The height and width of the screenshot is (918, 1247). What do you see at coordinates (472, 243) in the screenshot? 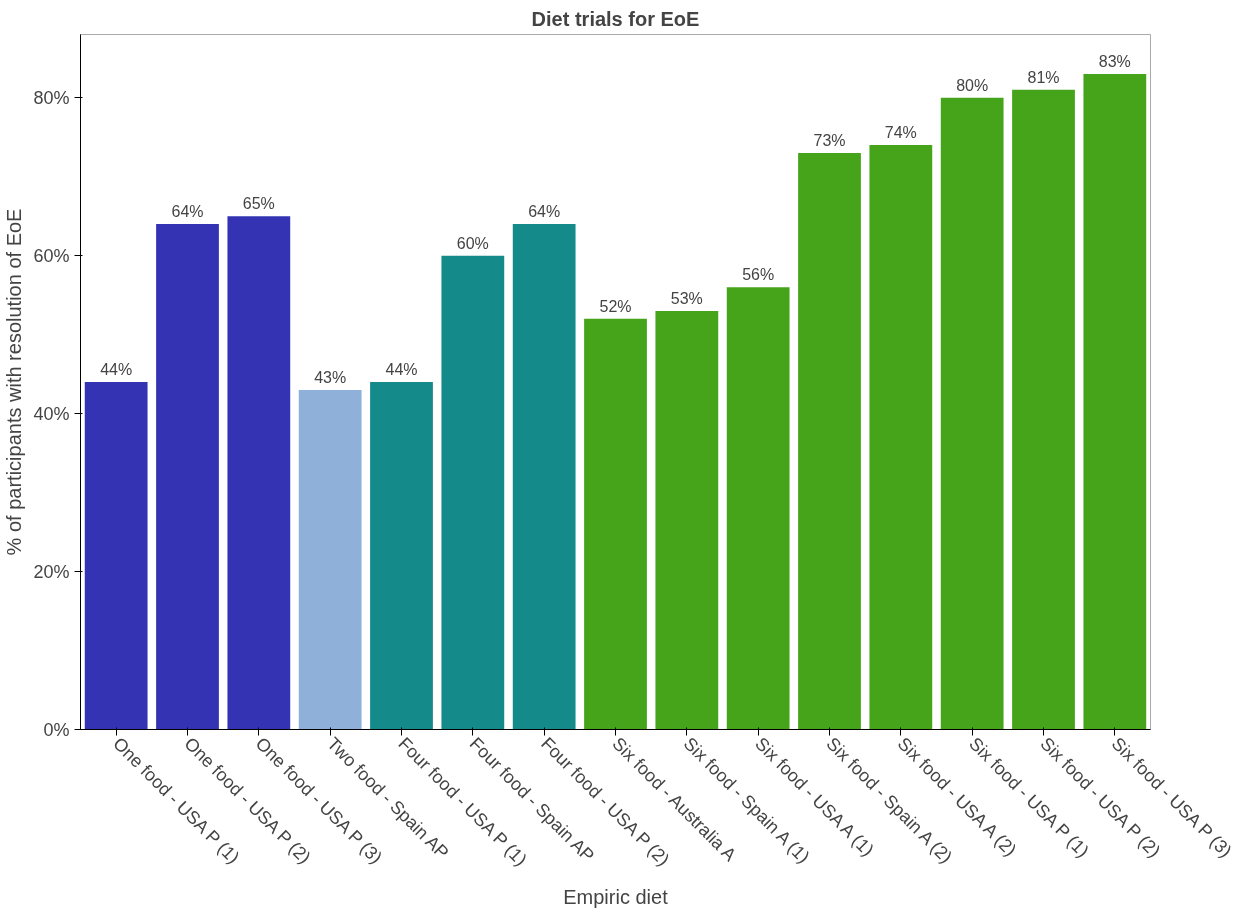
I see `data-label: 60%` at bounding box center [472, 243].